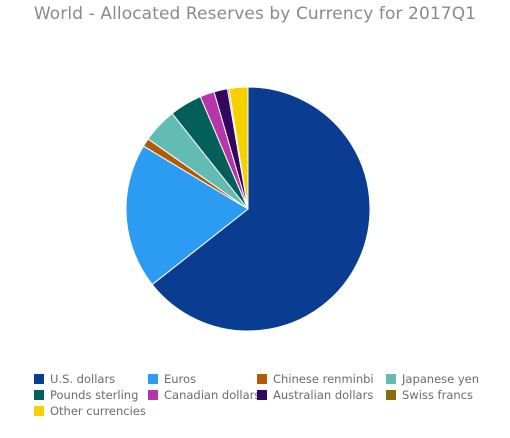 This screenshot has height=438, width=510. Describe the element at coordinates (187, 215) in the screenshot. I see `pie-slice-euros` at that location.